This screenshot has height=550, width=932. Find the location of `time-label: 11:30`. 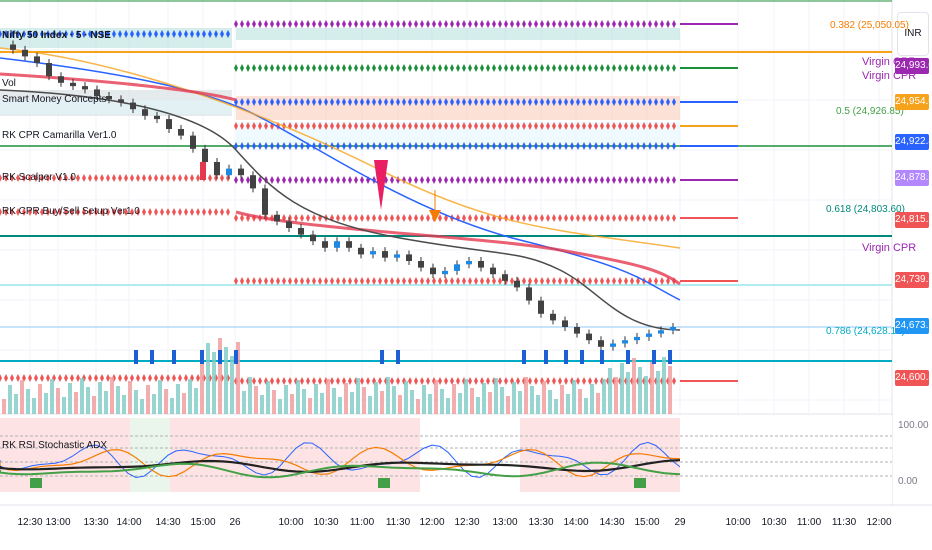

time-label: 11:30 is located at coordinates (844, 522).